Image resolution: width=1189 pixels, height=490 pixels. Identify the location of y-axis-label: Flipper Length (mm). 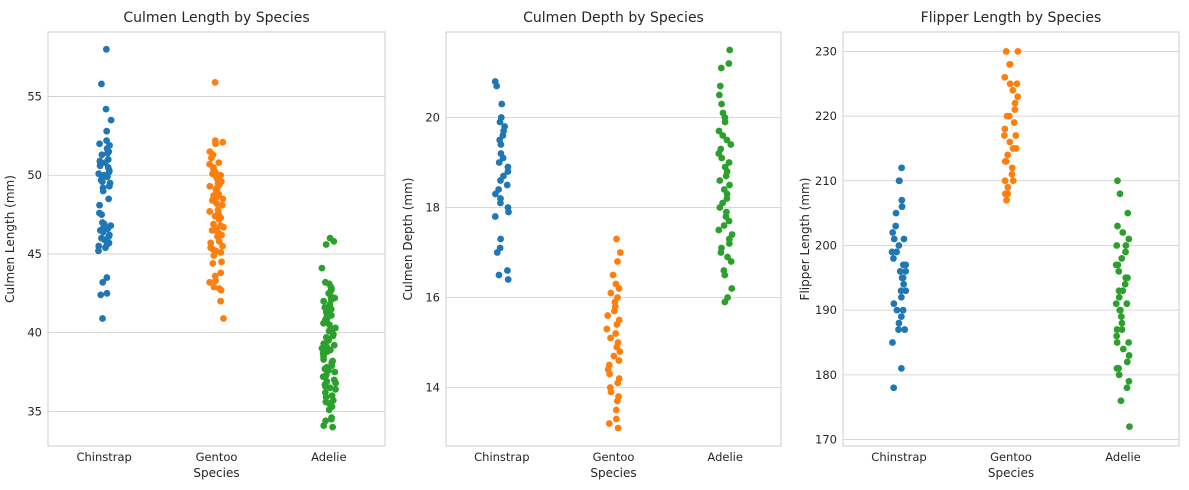
(805, 239).